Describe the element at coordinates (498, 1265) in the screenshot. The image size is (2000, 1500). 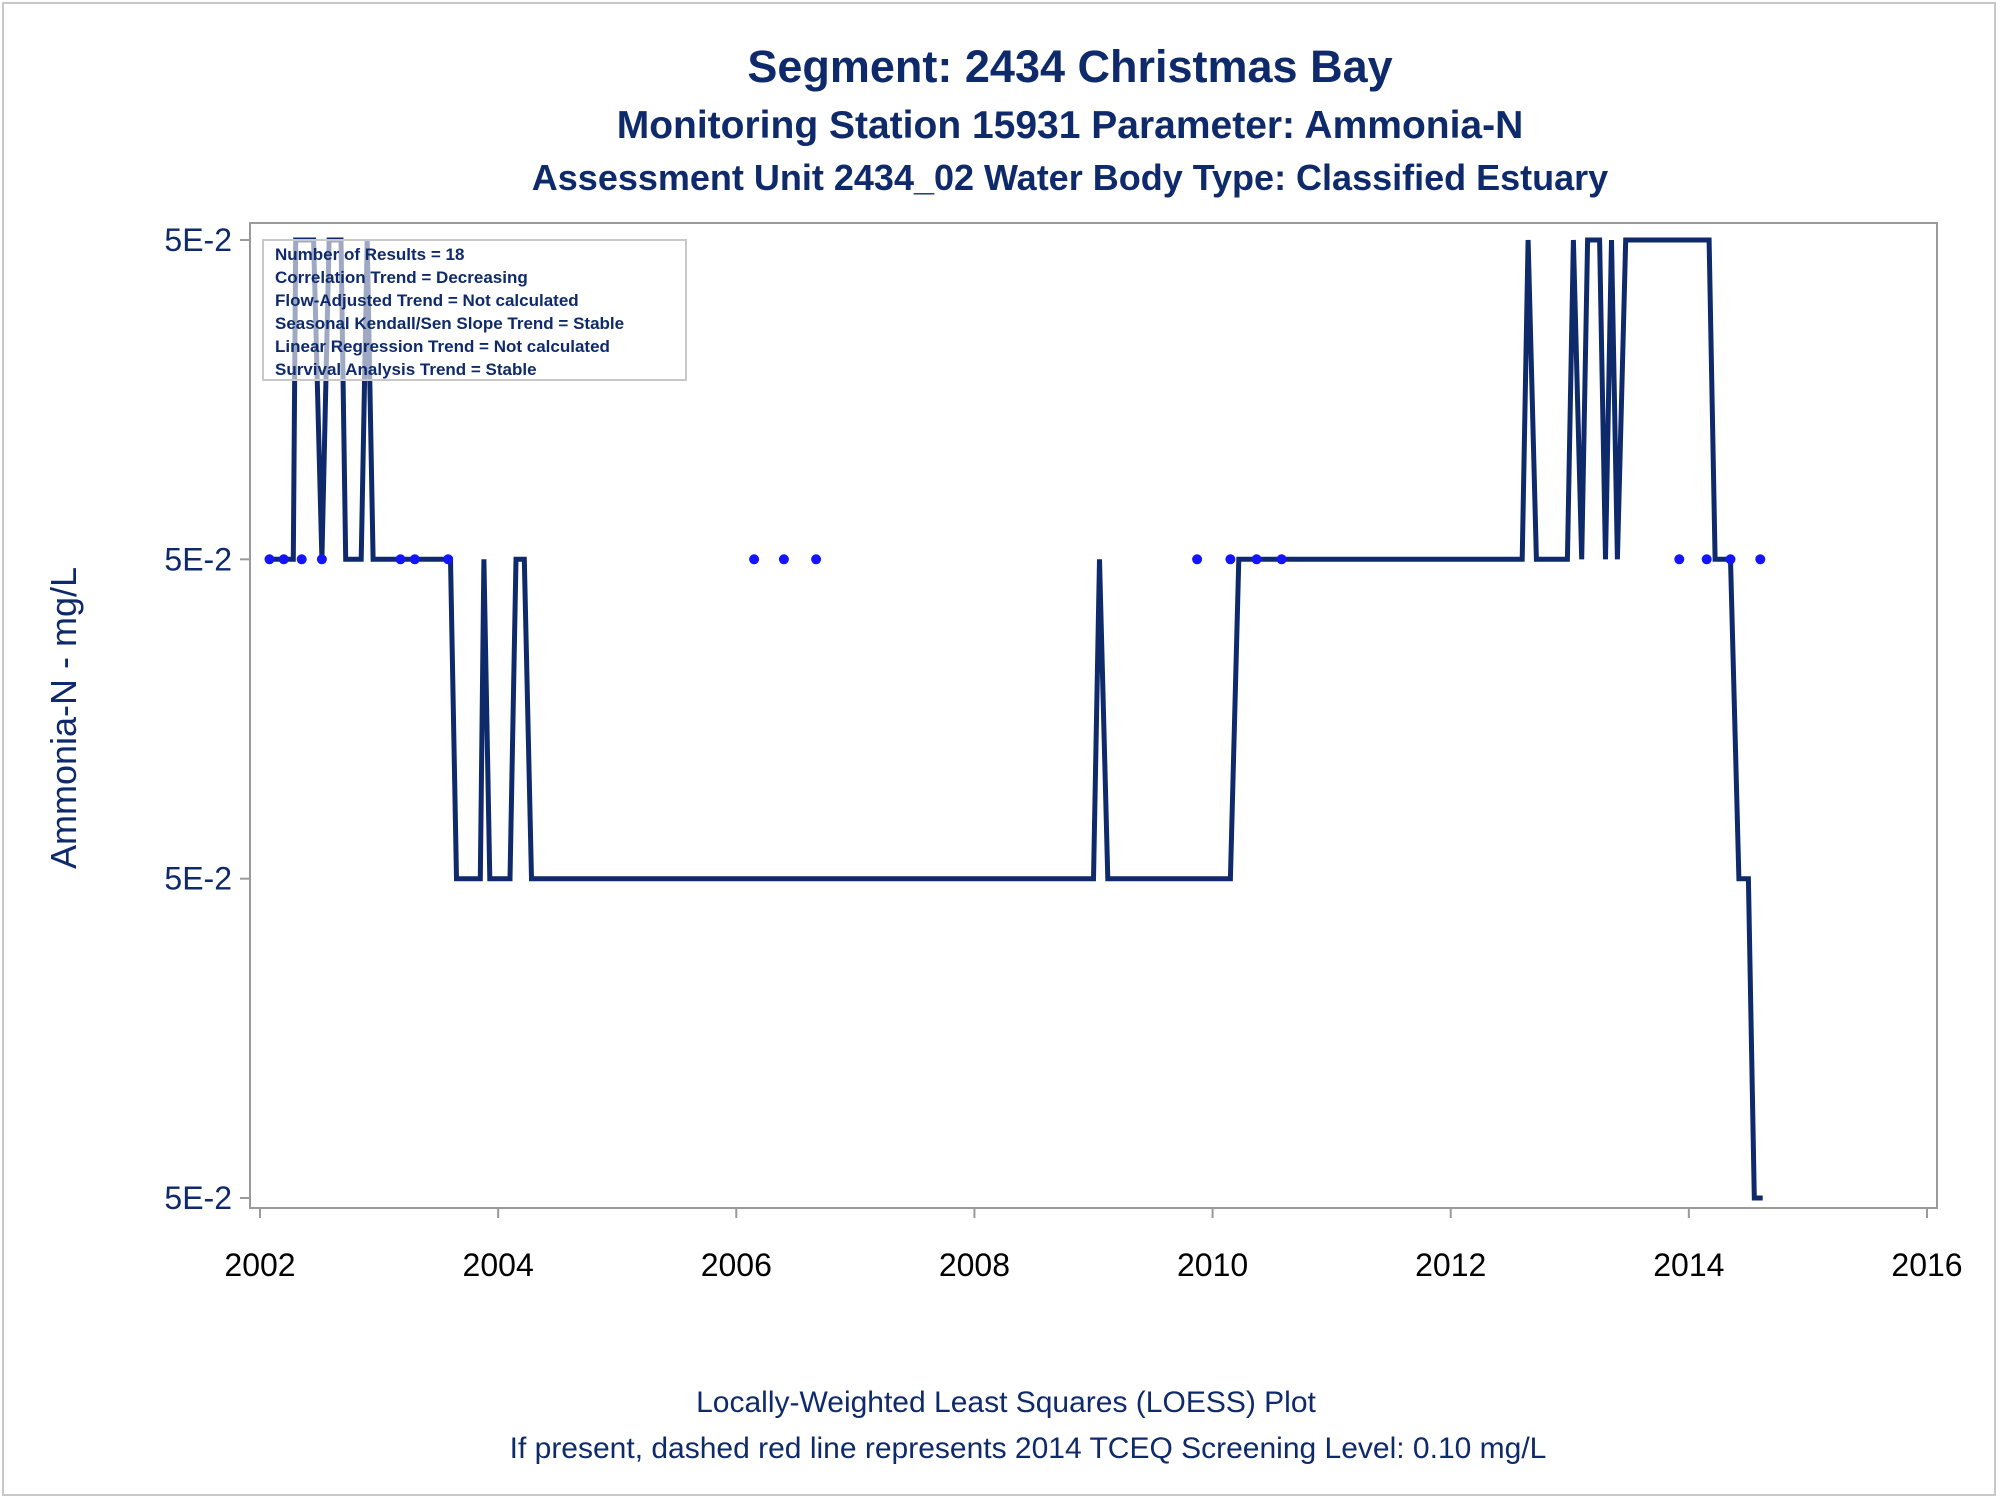
I see `x-tick-label: 2004` at that location.